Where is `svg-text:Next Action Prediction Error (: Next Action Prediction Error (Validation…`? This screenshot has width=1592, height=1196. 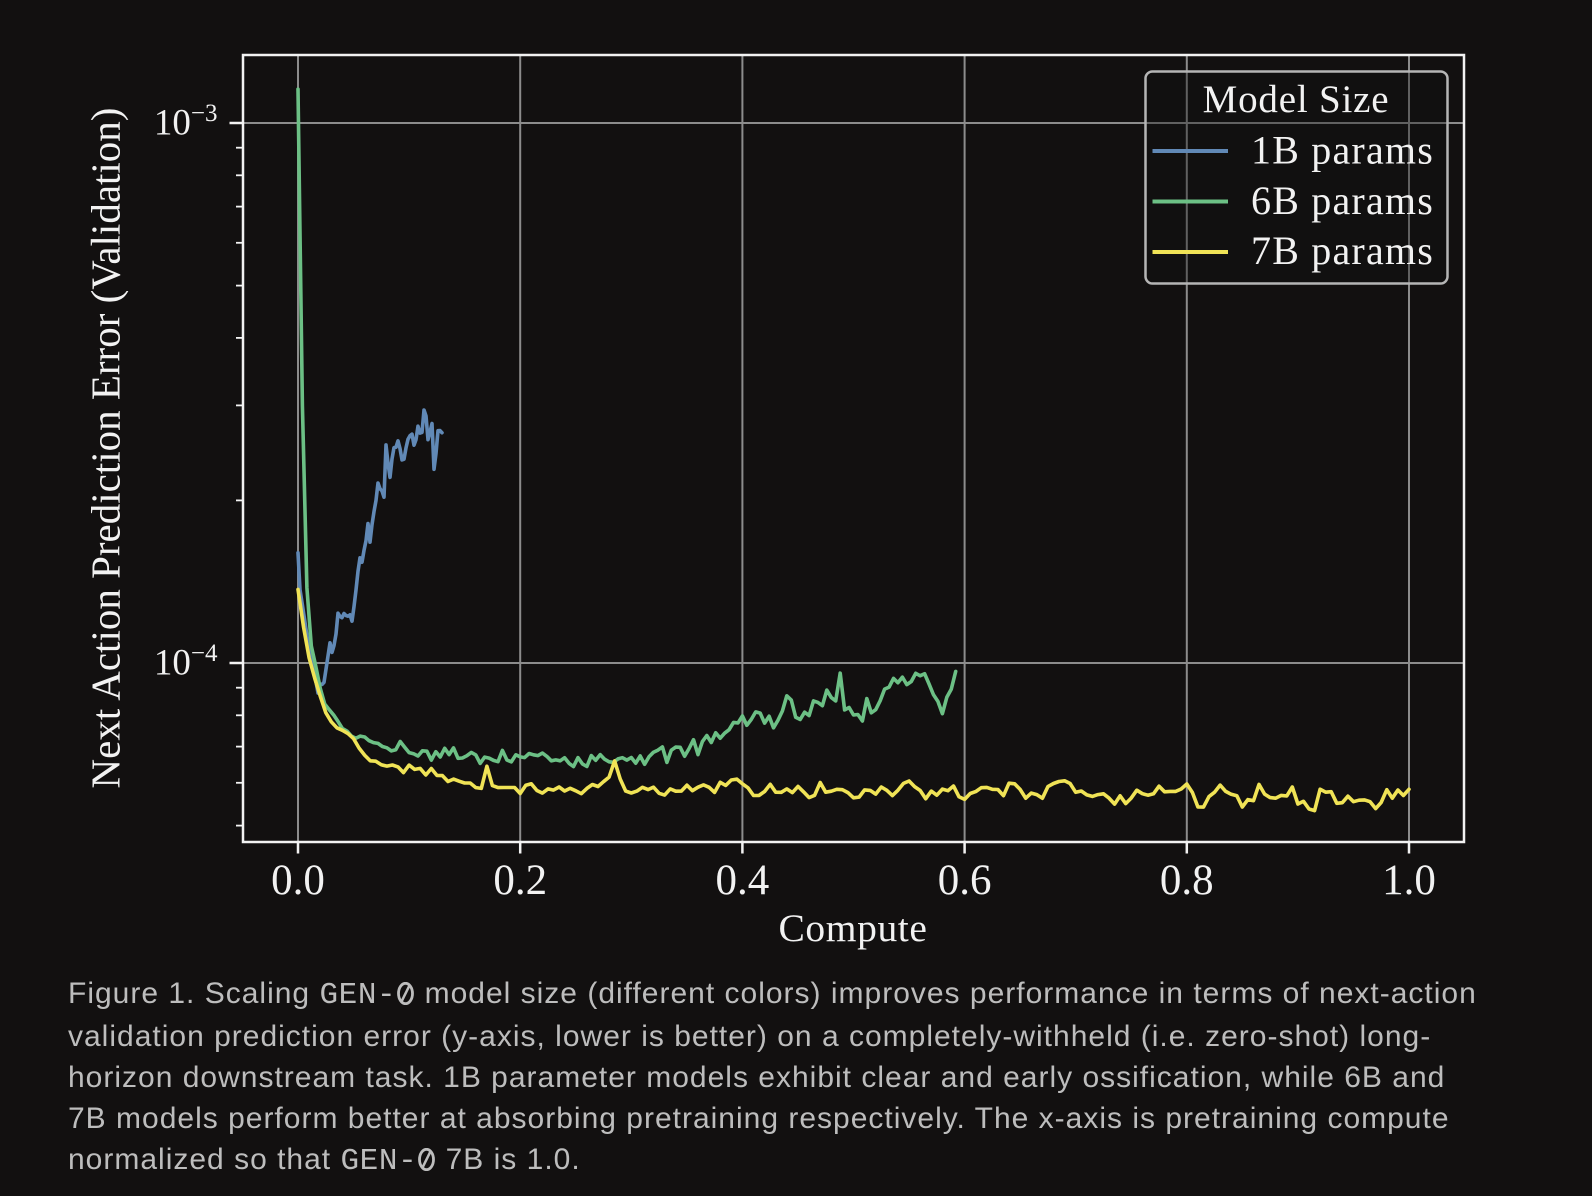 svg-text:Next Action Prediction Error (: Next Action Prediction Error (Validation… is located at coordinates (106, 448).